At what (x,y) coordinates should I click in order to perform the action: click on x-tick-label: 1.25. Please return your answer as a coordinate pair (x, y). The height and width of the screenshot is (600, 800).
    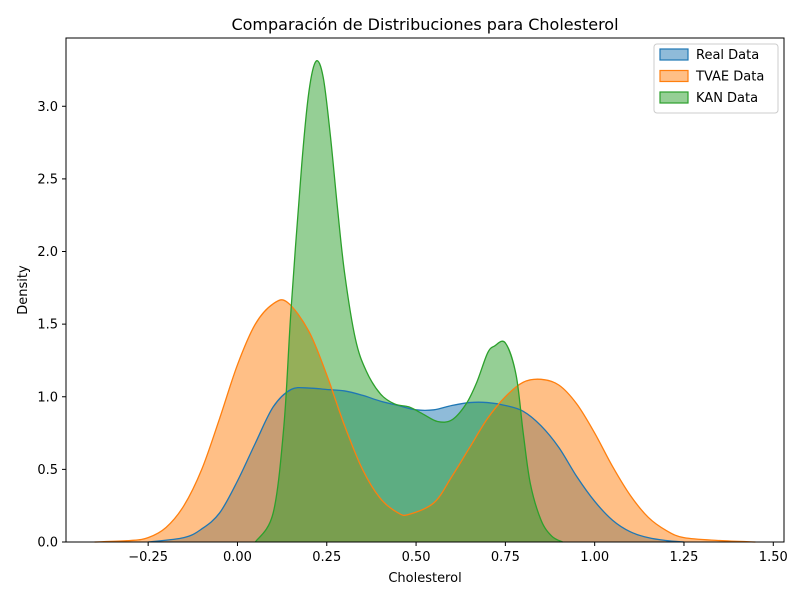
    Looking at the image, I should click on (684, 557).